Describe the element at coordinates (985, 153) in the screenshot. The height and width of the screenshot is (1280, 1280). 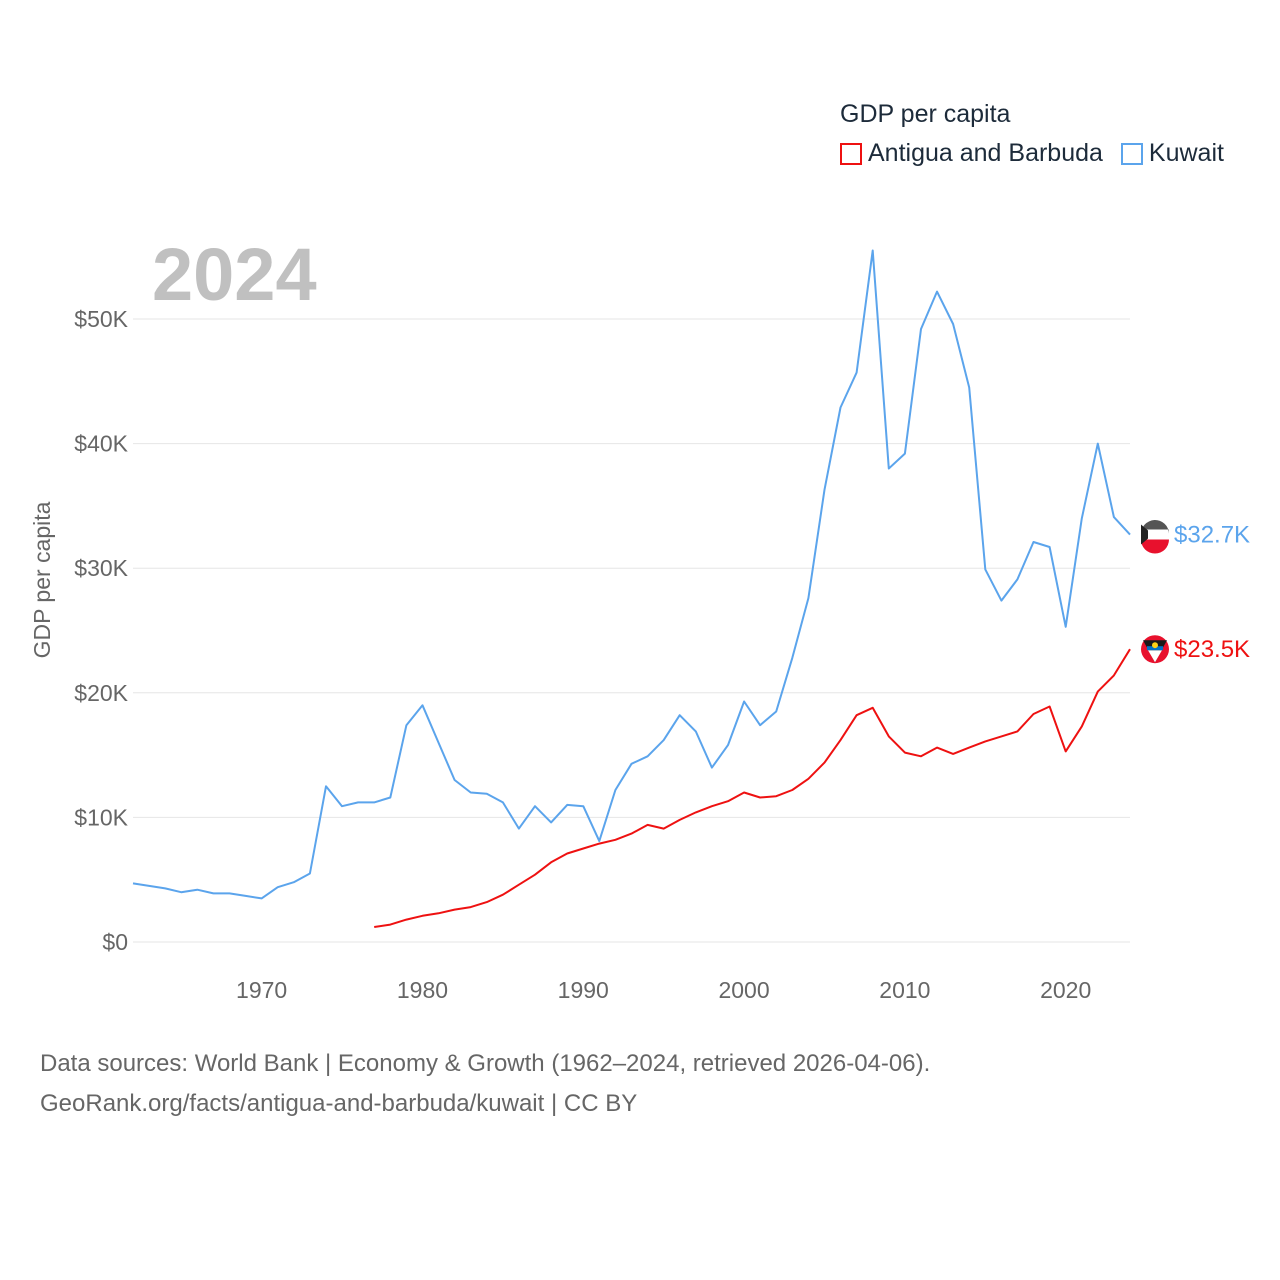
I see `legend-label-antigua: Antigua and Barbuda` at that location.